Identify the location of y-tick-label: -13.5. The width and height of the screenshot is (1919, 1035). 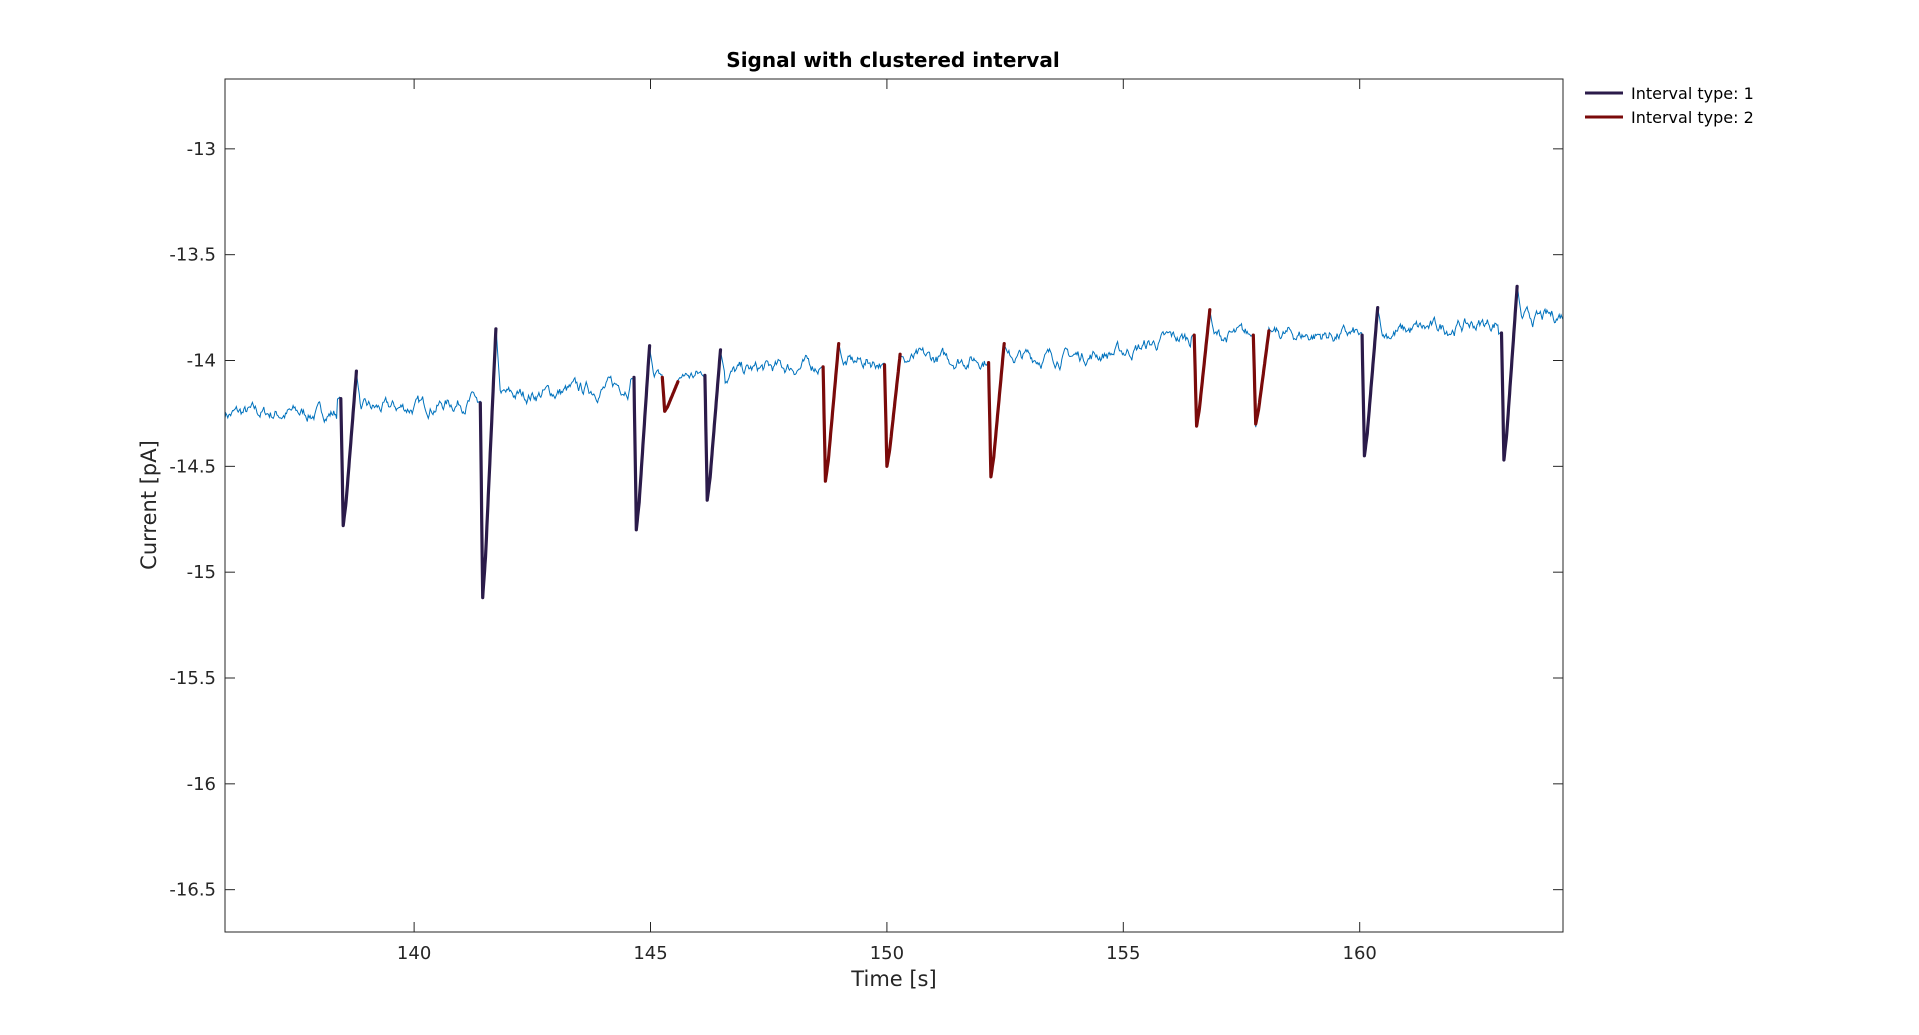
(192, 255).